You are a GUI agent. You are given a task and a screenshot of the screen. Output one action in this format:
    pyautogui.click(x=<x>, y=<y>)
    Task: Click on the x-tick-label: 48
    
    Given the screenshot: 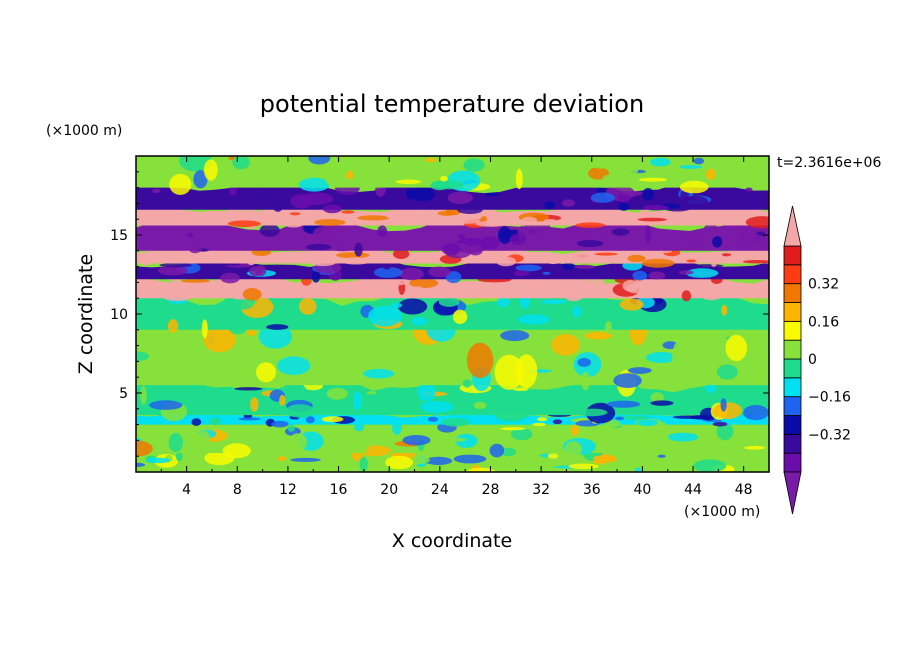 What is the action you would take?
    pyautogui.click(x=744, y=490)
    